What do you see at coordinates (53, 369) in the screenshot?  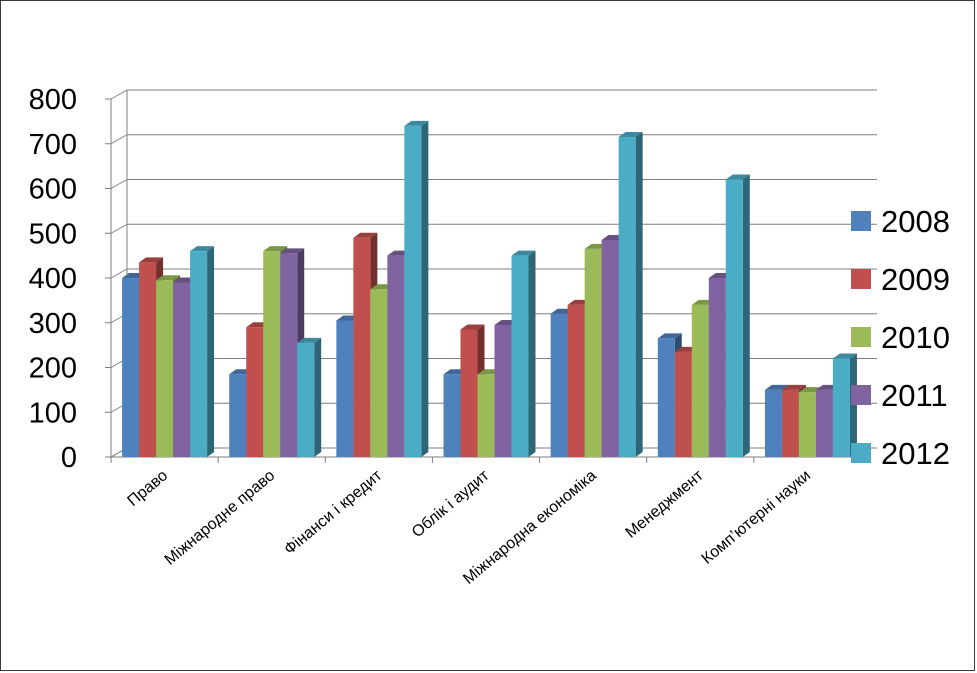 I see `y-tick-label: 200` at bounding box center [53, 369].